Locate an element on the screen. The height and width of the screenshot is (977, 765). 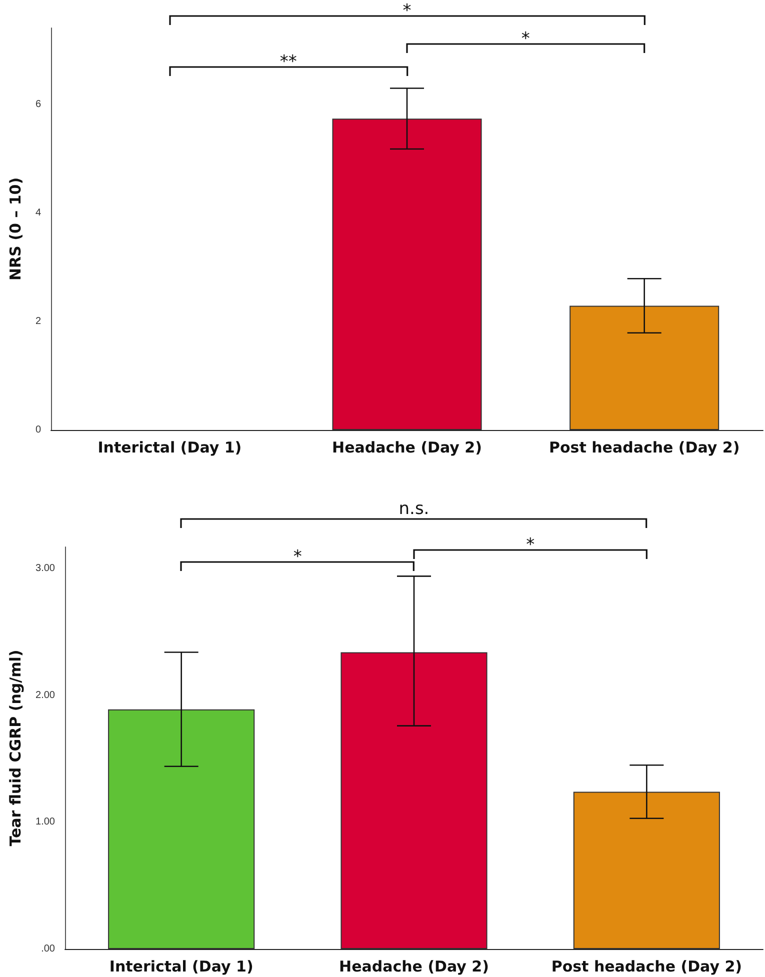
y-tick-label: 0 is located at coordinates (38, 430).